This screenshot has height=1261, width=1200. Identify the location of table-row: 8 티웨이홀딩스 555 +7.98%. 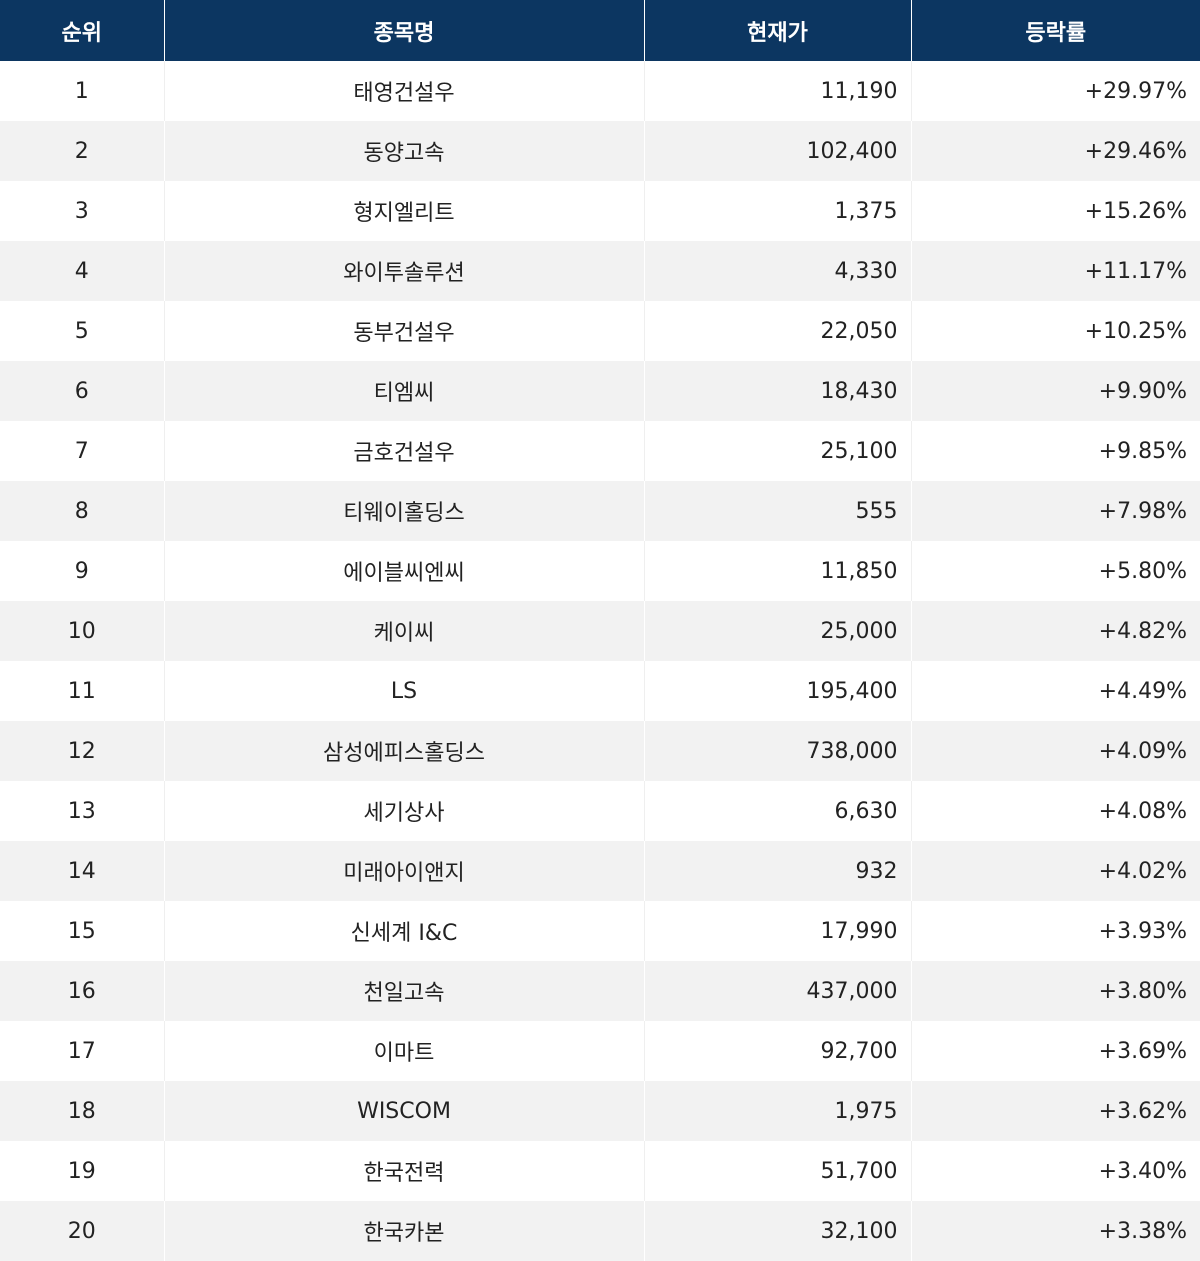
(600, 511).